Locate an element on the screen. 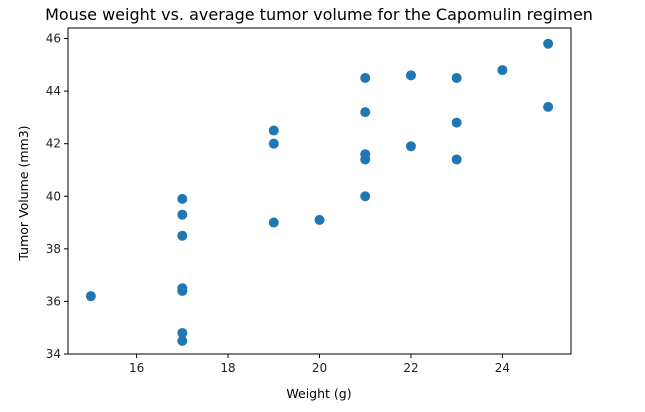 This screenshot has height=412, width=645. y-axis-label: Tumor Volume (mm3) is located at coordinates (23, 193).